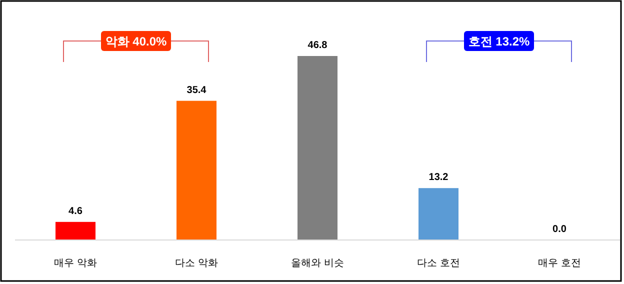 The width and height of the screenshot is (624, 284). I want to click on data-label: 35.4, so click(196, 90).